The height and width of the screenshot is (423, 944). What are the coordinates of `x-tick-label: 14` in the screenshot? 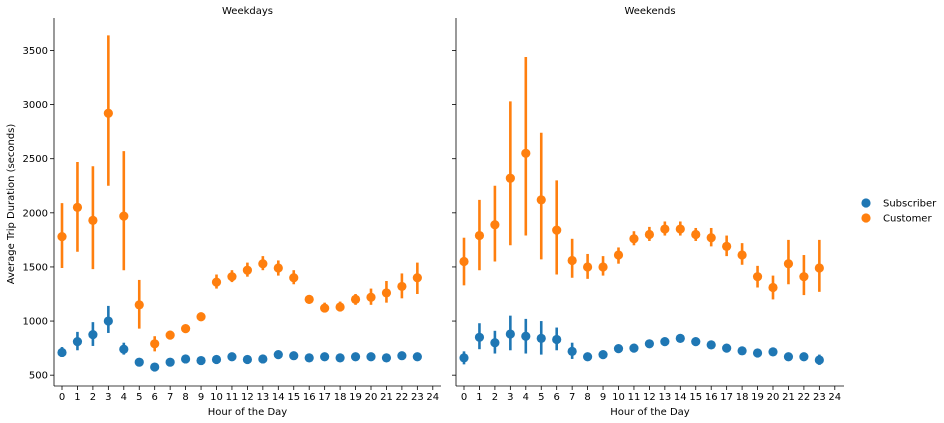 It's located at (680, 397).